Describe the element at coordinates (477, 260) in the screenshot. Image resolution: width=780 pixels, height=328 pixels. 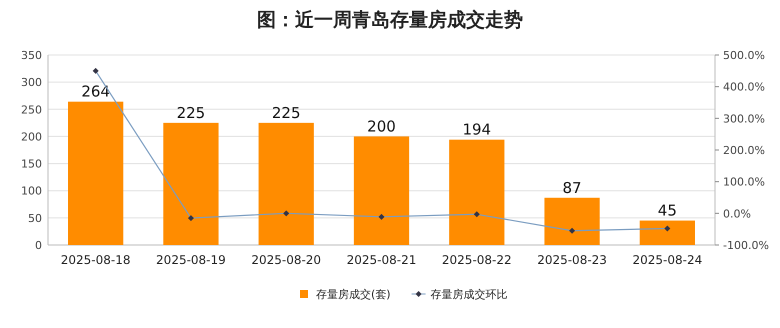
I see `x-tick-label: 2025-08-22` at that location.